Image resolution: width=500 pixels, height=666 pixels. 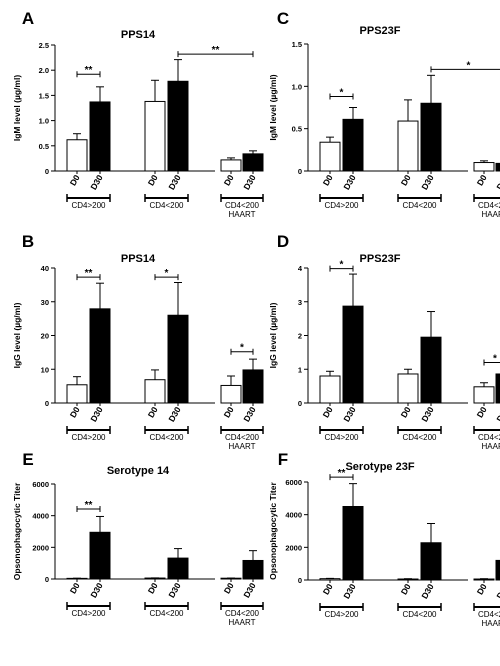 I want to click on panel-letter: B, so click(x=28, y=241).